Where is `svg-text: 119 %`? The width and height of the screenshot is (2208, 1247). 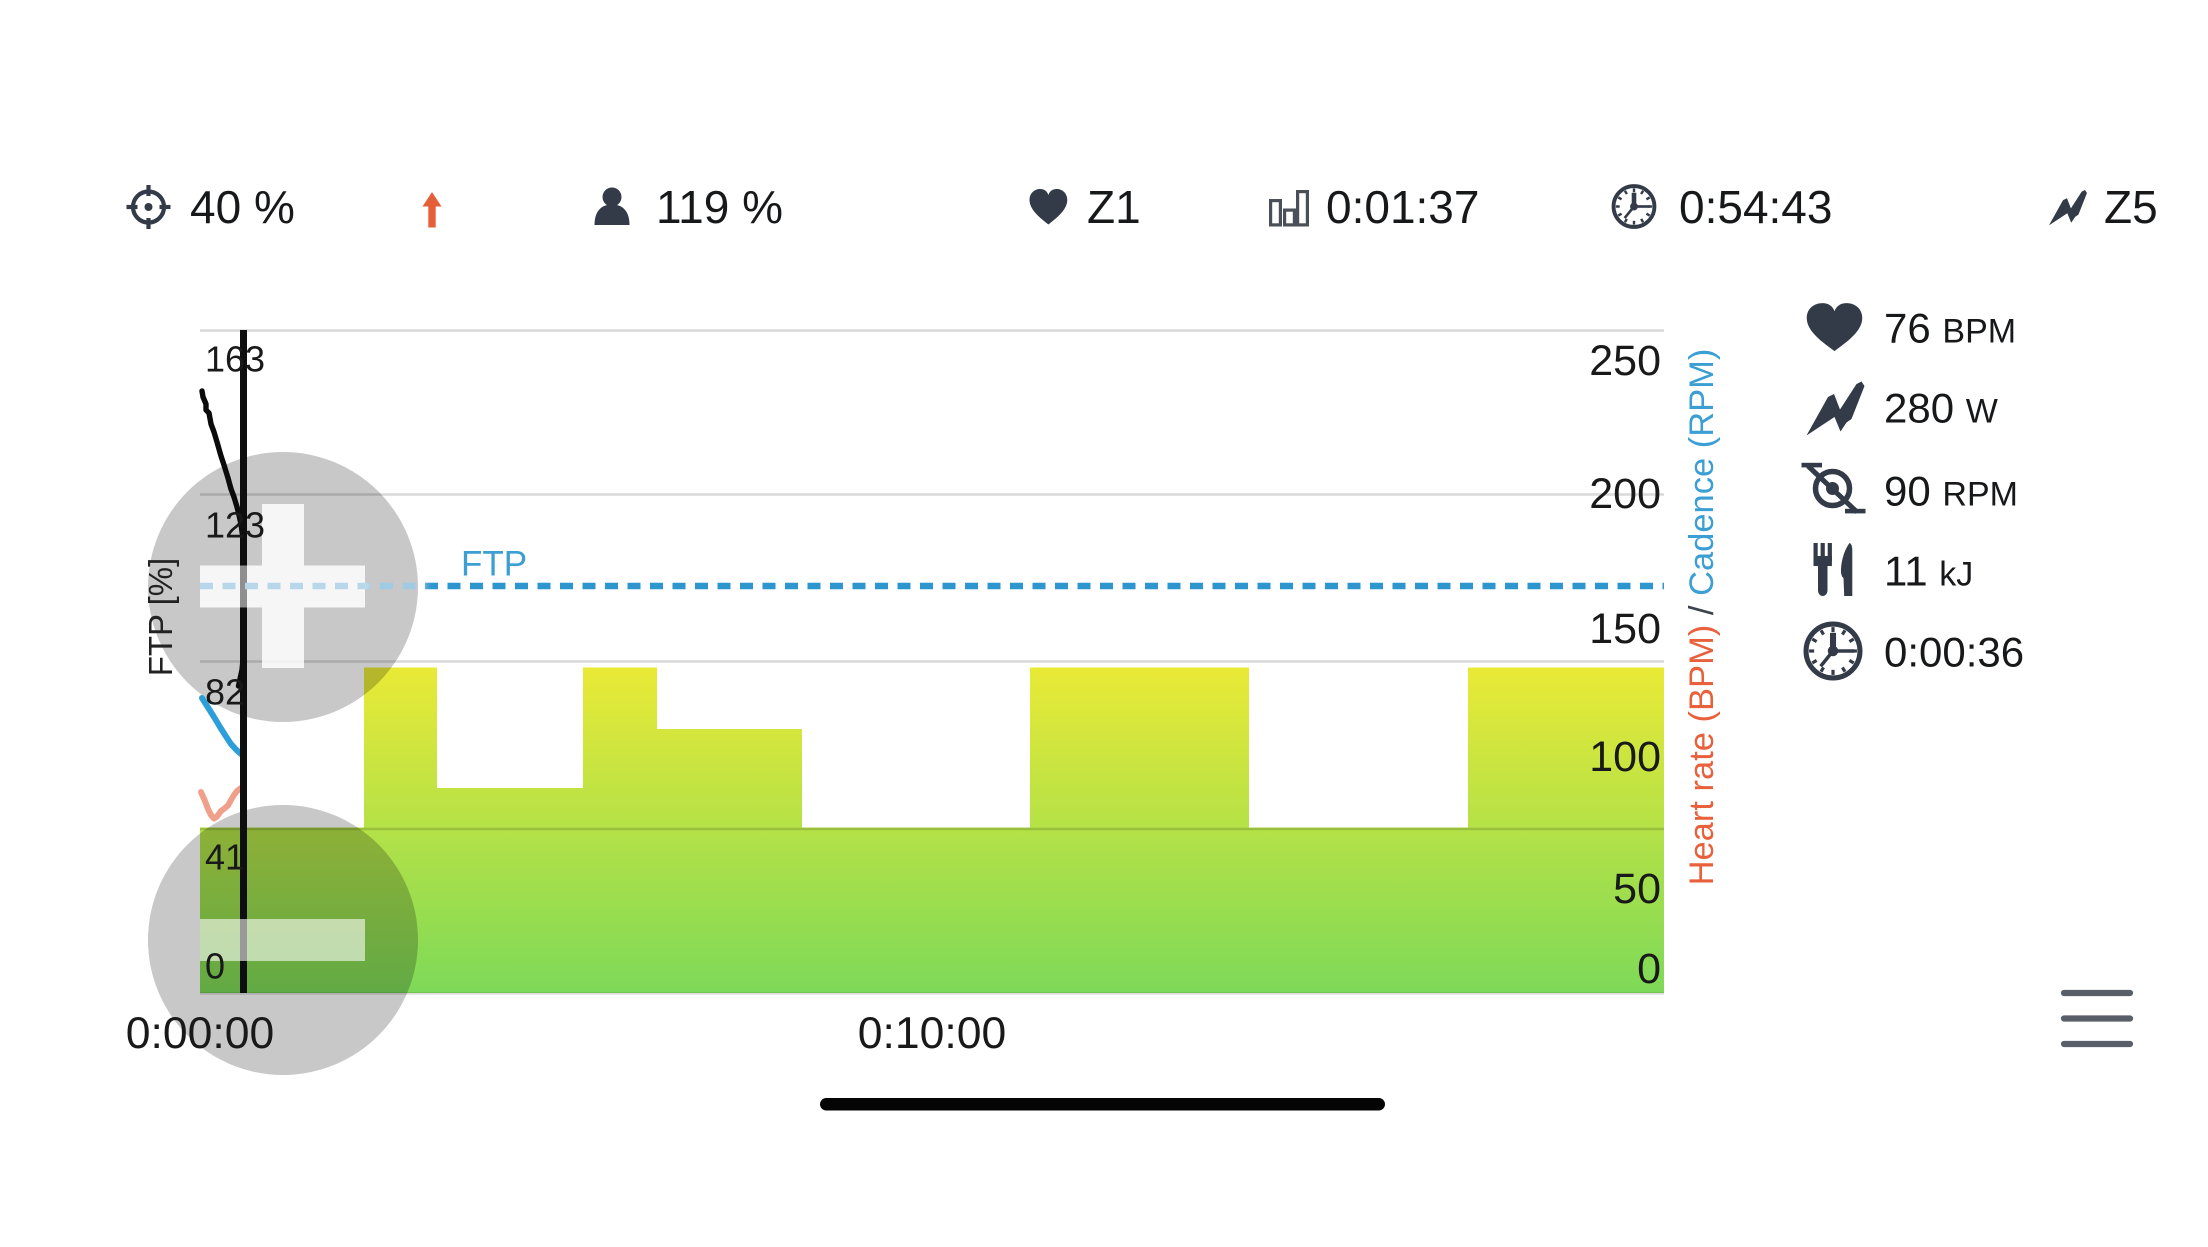 svg-text: 119 % is located at coordinates (719, 207).